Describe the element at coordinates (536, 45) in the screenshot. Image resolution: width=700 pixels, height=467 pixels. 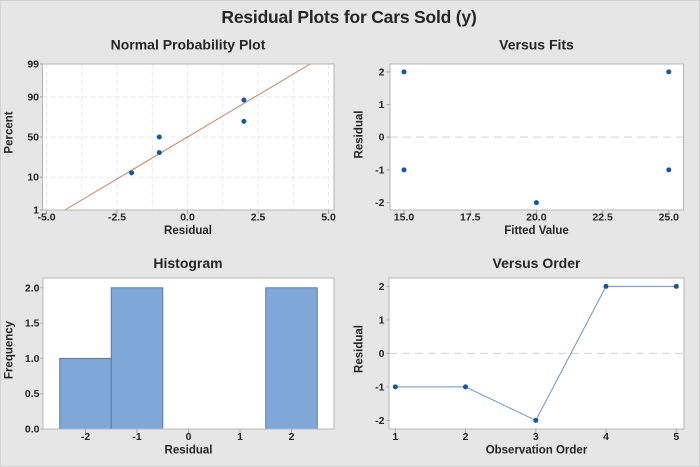
I see `svg-text: Versus Fits` at that location.